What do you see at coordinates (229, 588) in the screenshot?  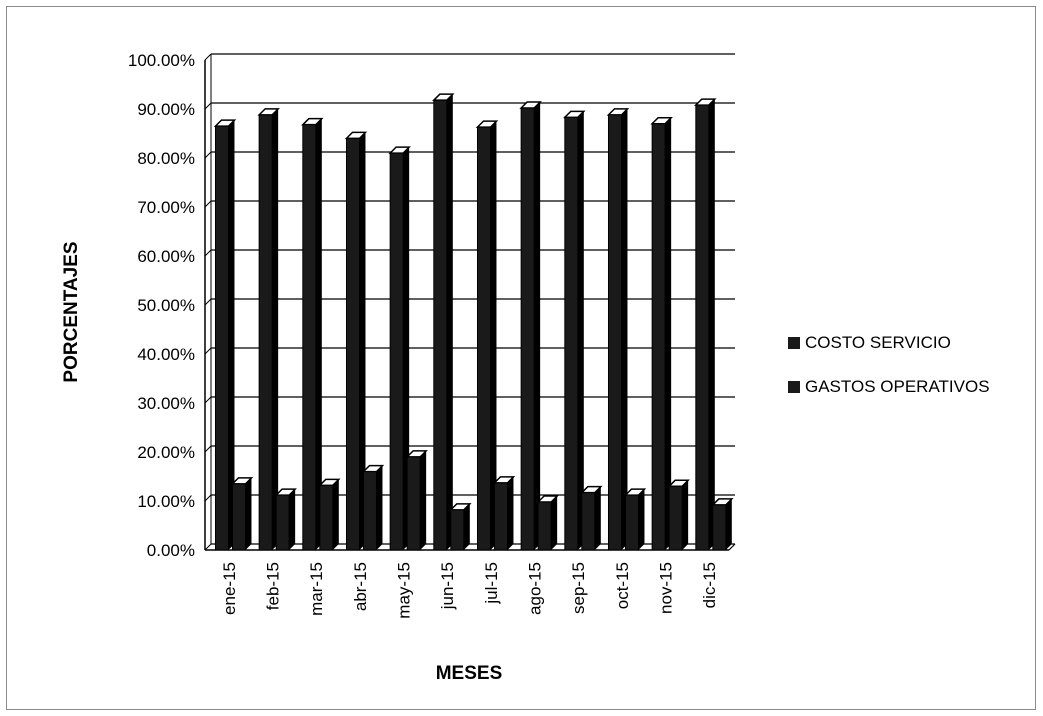 I see `x-tick-label: ene-15` at bounding box center [229, 588].